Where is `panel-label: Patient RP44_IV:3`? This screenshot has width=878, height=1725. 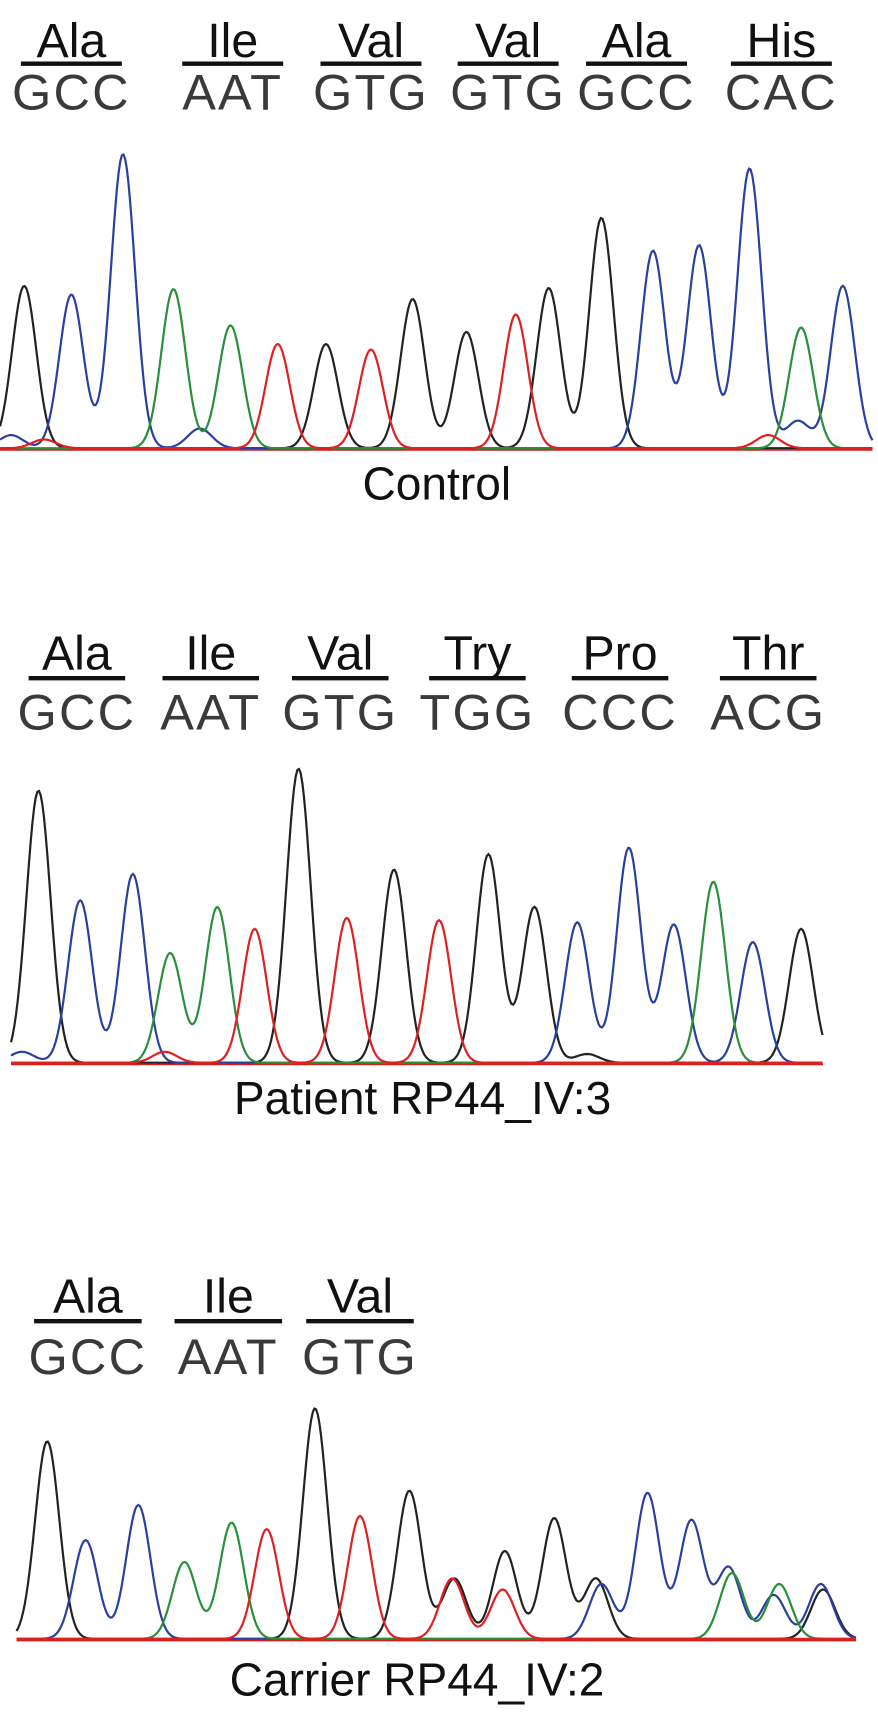 panel-label: Patient RP44_IV:3 is located at coordinates (422, 1098).